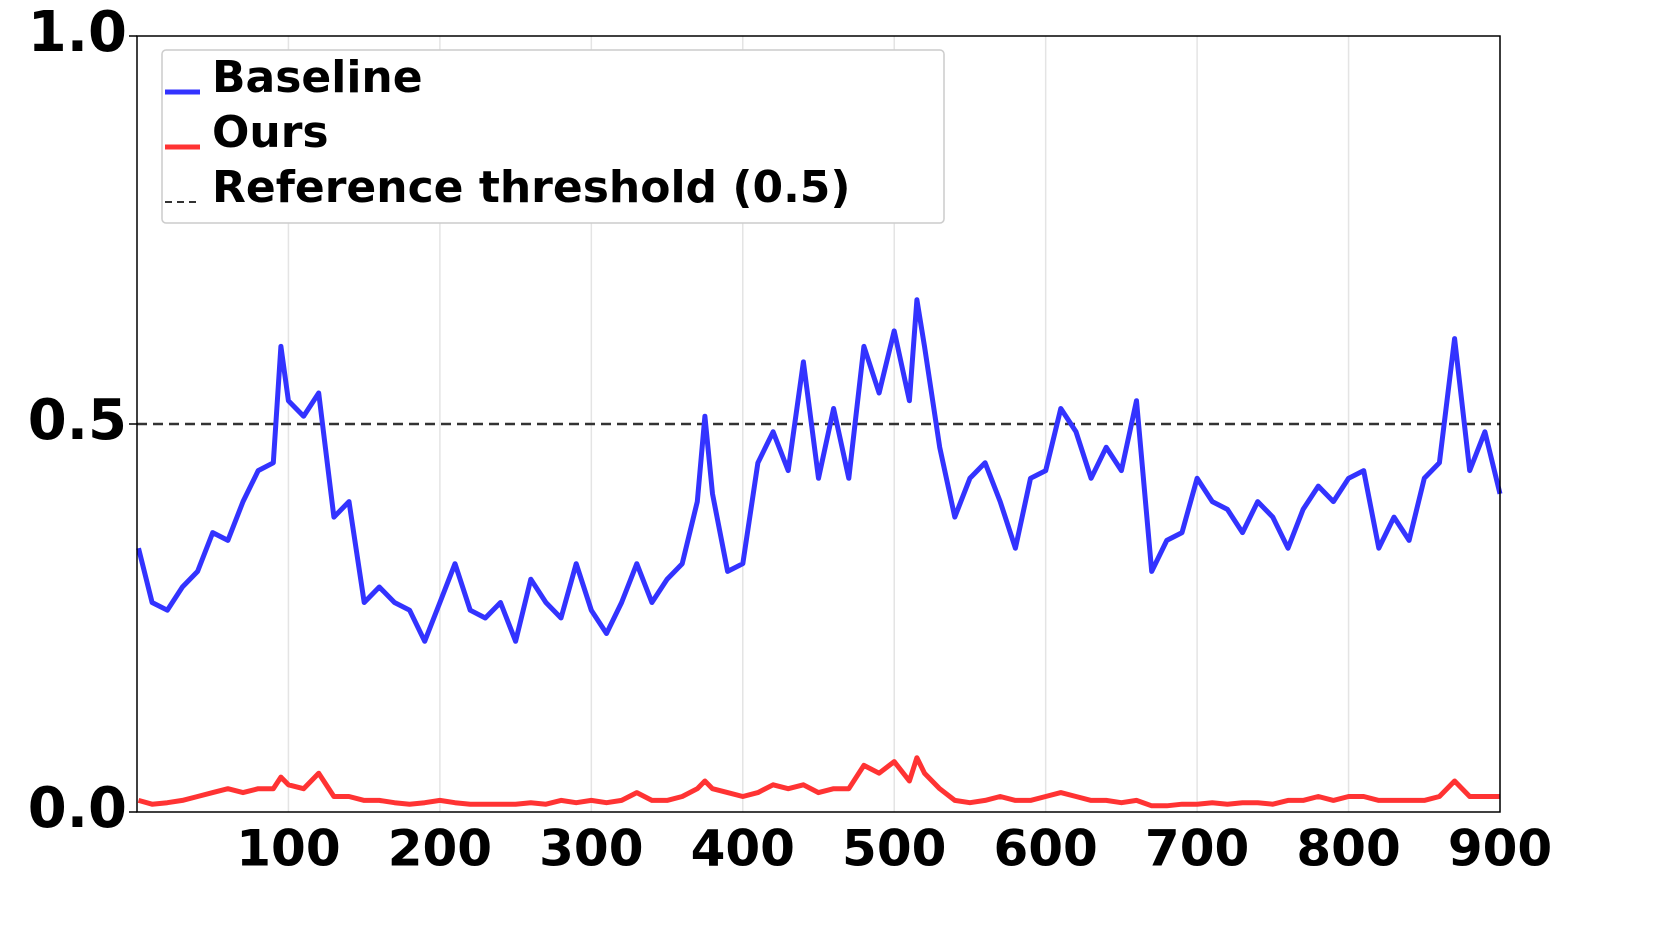 Image resolution: width=1674 pixels, height=951 pixels. I want to click on x-tick-label: 900, so click(1500, 849).